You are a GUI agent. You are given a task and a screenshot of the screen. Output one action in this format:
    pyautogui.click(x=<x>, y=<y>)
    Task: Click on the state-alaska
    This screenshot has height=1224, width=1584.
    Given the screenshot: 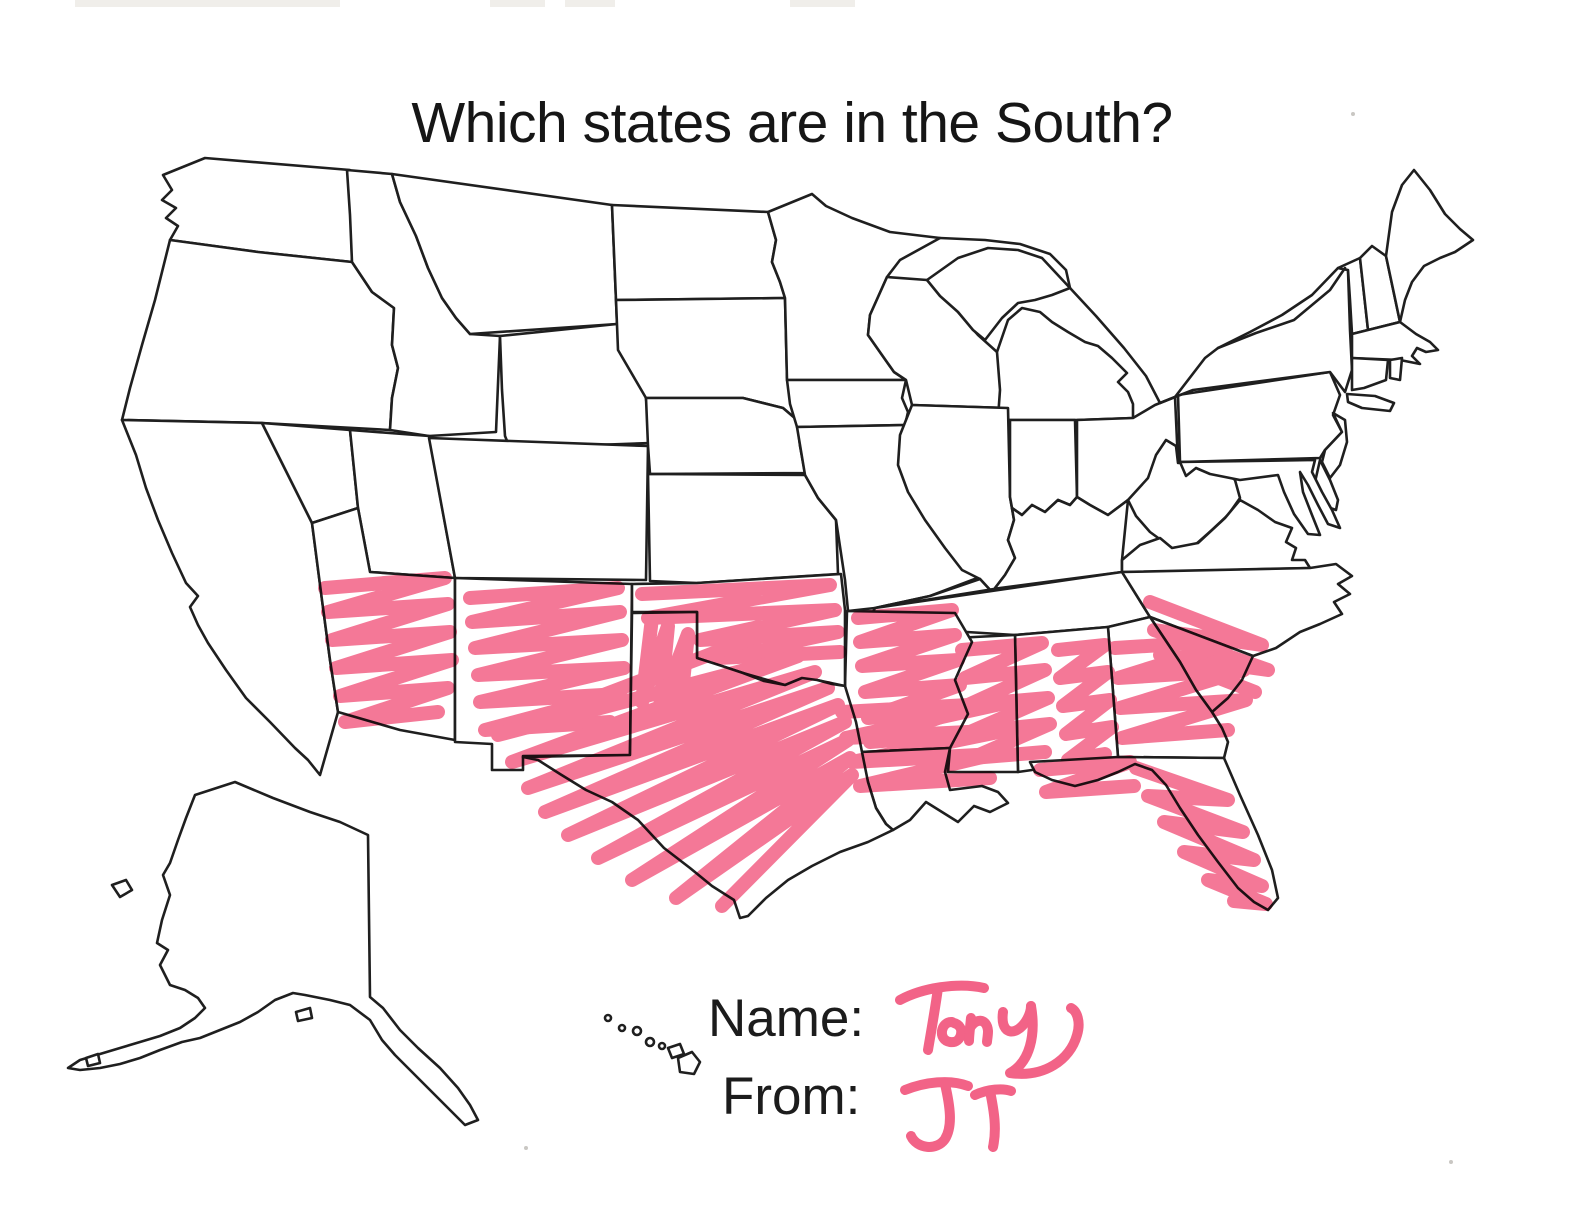 What is the action you would take?
    pyautogui.click(x=273, y=953)
    